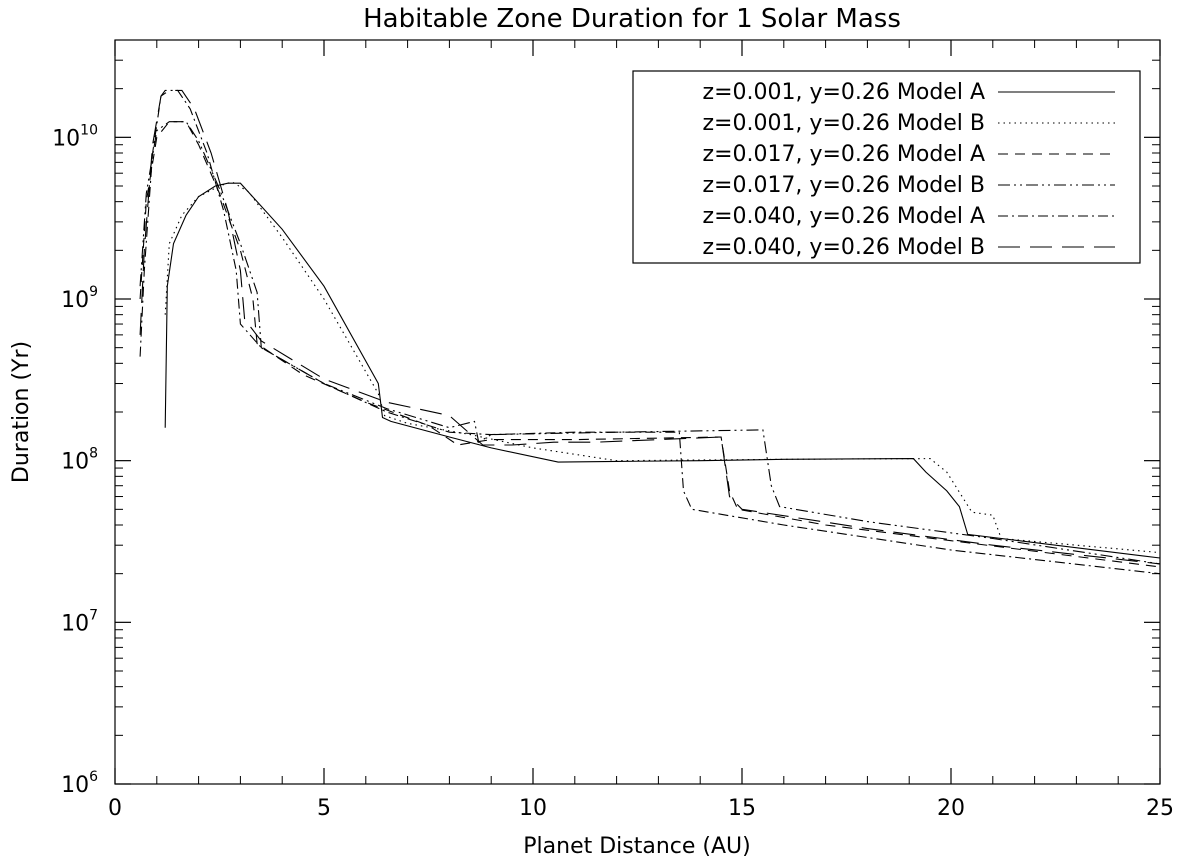 This screenshot has height=863, width=1187. Describe the element at coordinates (533, 808) in the screenshot. I see `x-tick-label: 10` at that location.